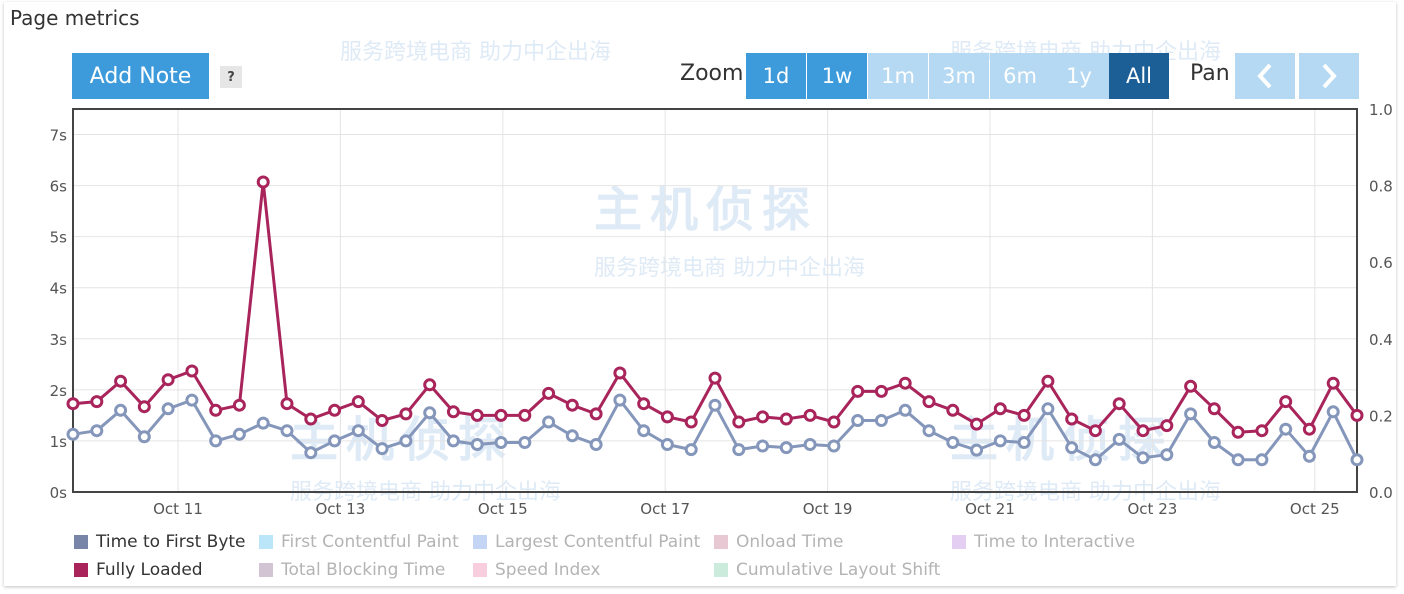  I want to click on zoom-button-all: All, so click(1139, 76).